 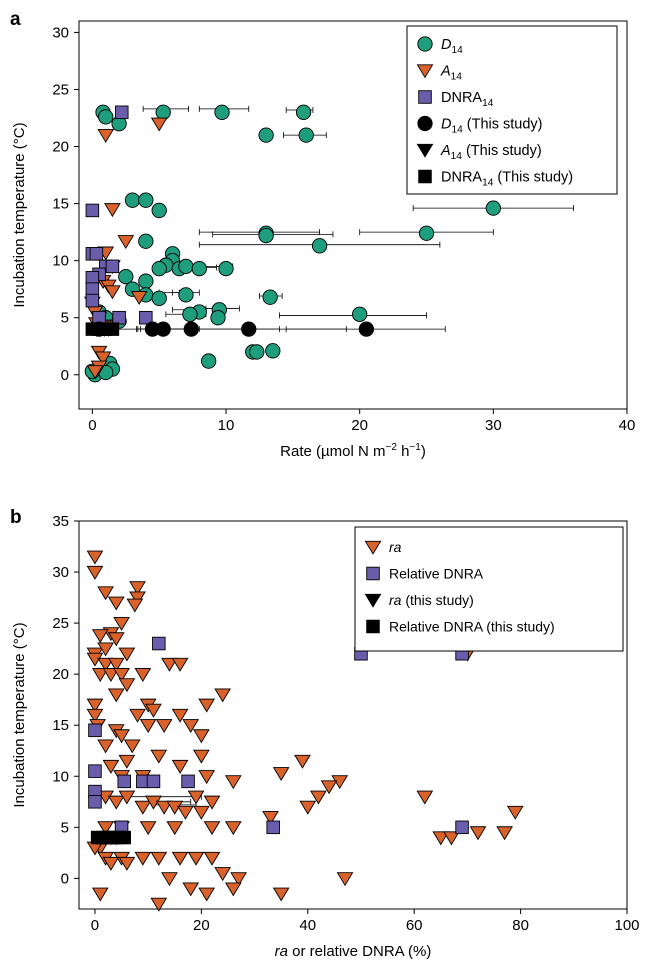 I want to click on x-axis-label: Rate (µmol N m−2 h−1), so click(x=353, y=451).